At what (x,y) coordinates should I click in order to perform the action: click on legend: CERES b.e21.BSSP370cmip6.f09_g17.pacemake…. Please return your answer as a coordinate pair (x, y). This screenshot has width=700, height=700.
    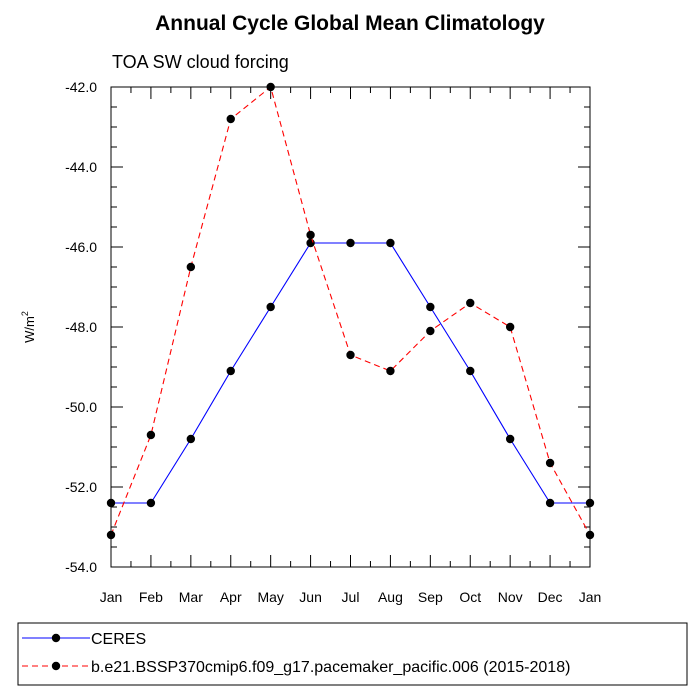
    Looking at the image, I should click on (352, 654).